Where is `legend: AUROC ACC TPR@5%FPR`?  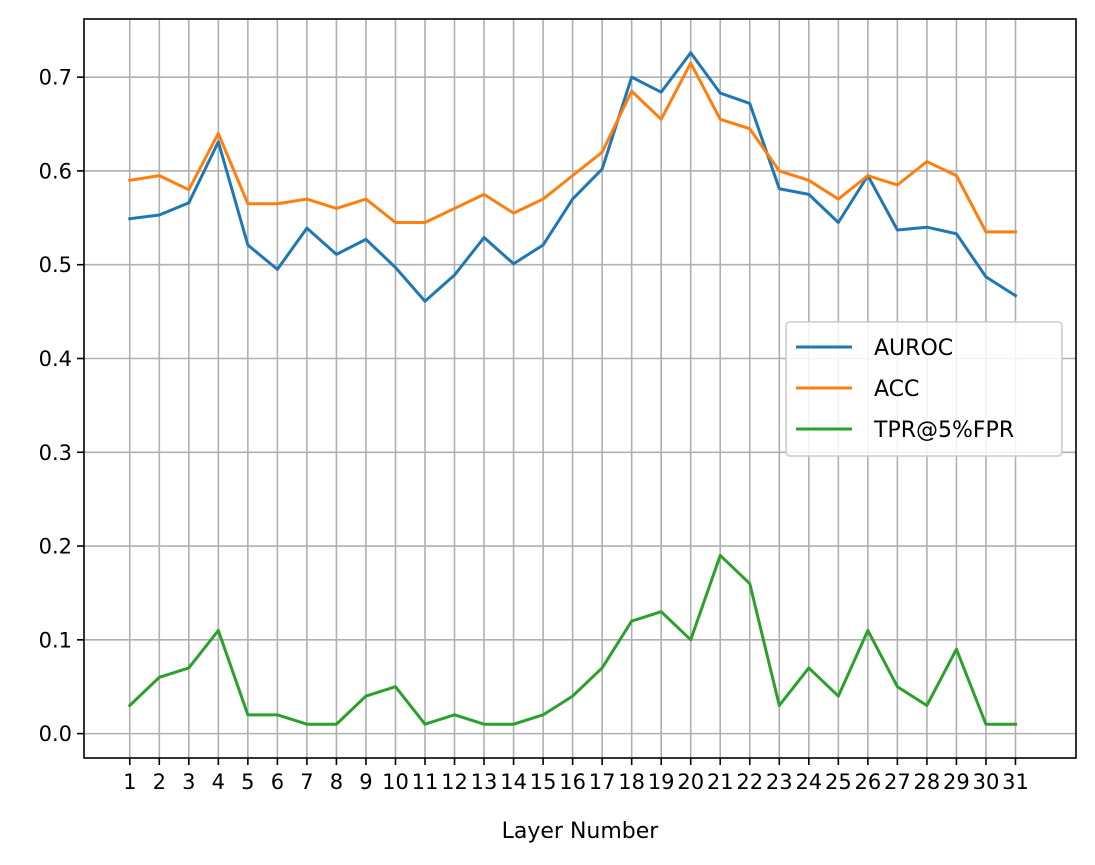
legend: AUROC ACC TPR@5%FPR is located at coordinates (924, 389).